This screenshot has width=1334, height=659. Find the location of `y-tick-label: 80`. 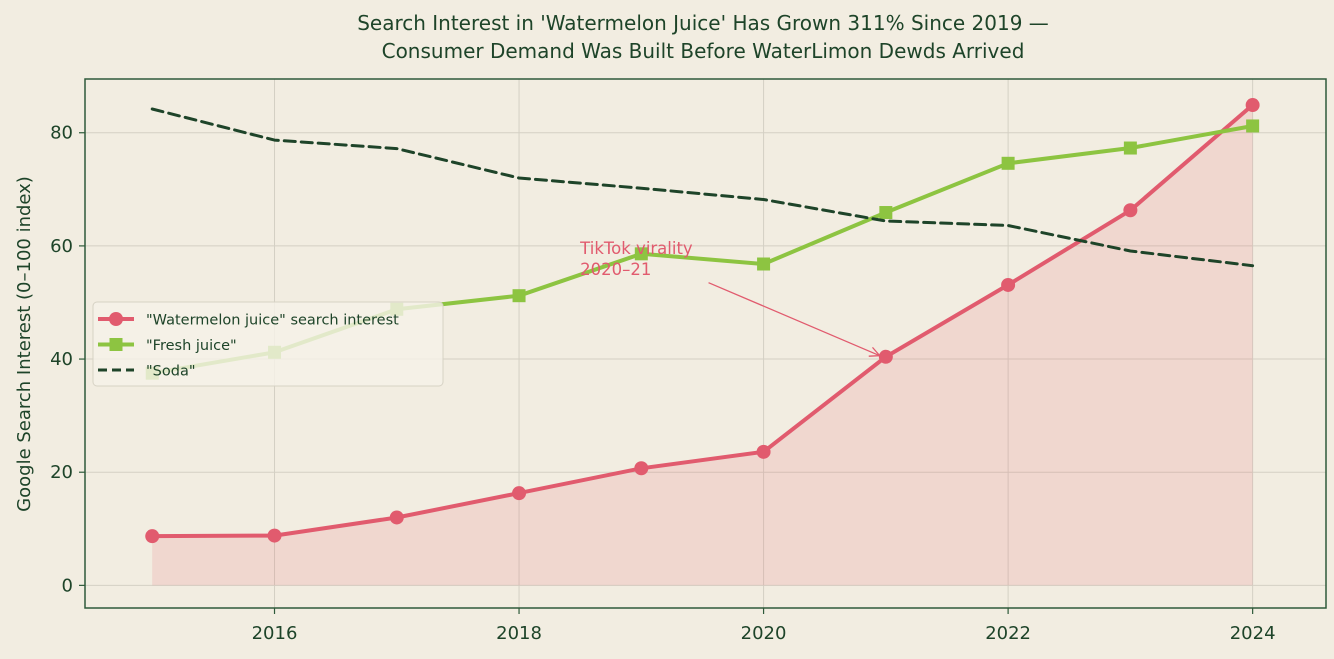

y-tick-label: 80 is located at coordinates (61, 133).